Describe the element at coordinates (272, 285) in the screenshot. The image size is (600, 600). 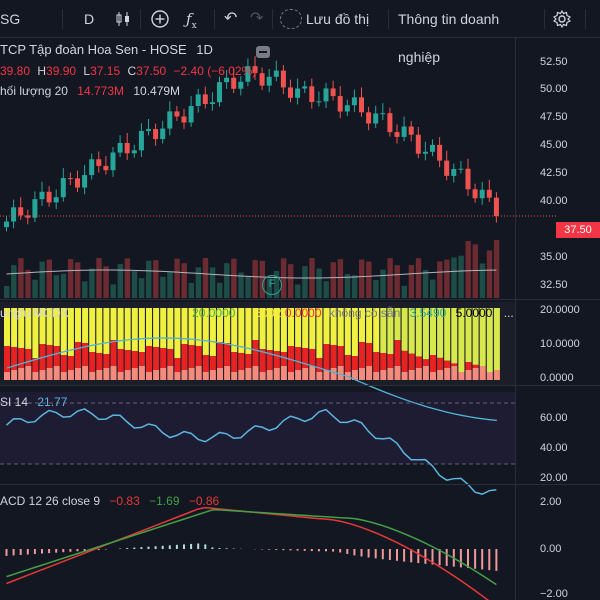
I see `financial-event-marker: F` at that location.